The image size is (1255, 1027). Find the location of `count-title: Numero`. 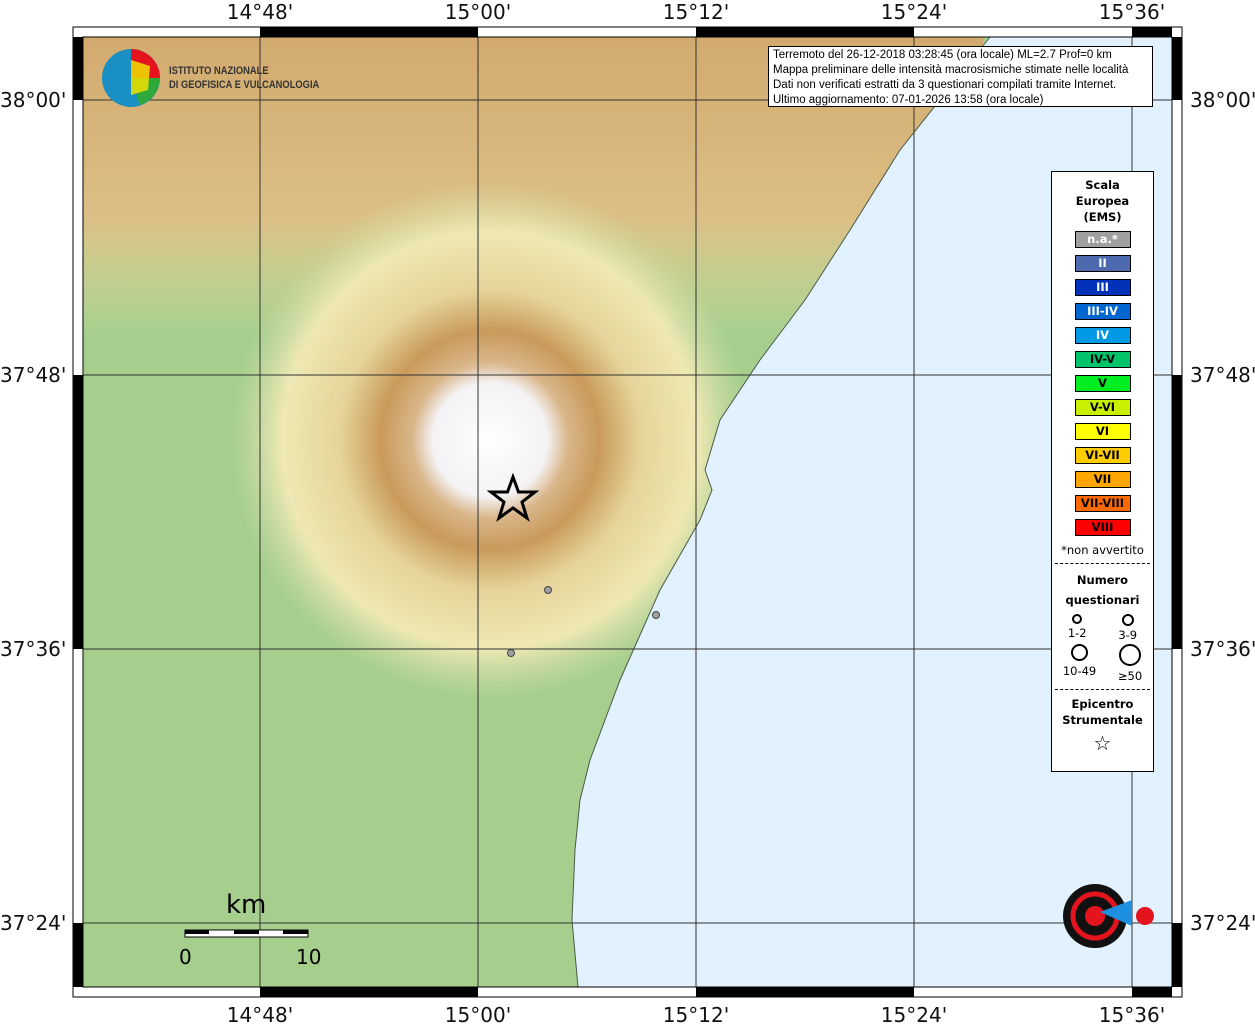

count-title: Numero is located at coordinates (1102, 580).